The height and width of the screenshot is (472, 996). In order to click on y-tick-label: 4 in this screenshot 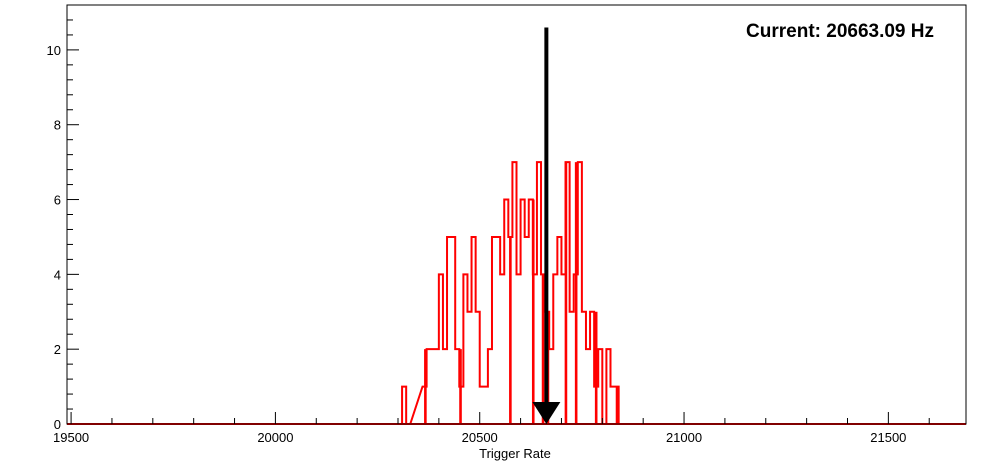, I will do `click(57, 274)`.